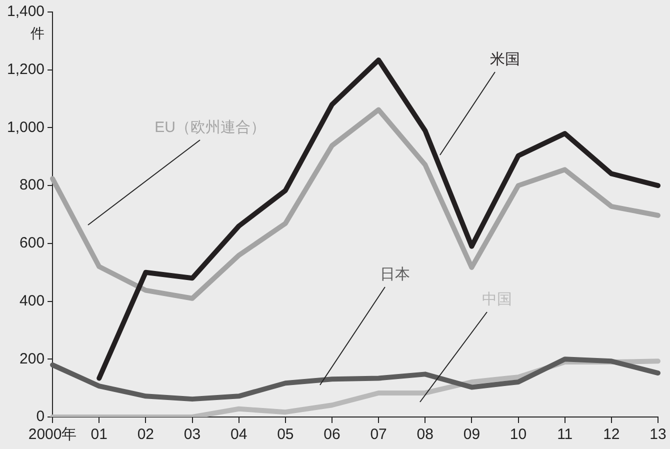 The height and width of the screenshot is (449, 670). I want to click on y-tick-label: 0, so click(40, 417).